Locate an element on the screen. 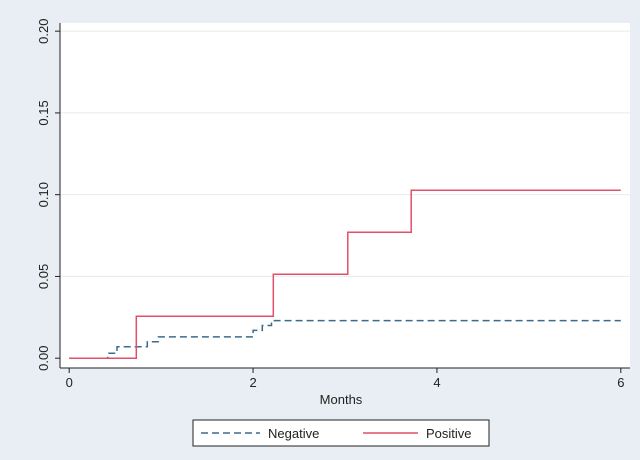  y-tick-label: 0.00 is located at coordinates (43, 358).